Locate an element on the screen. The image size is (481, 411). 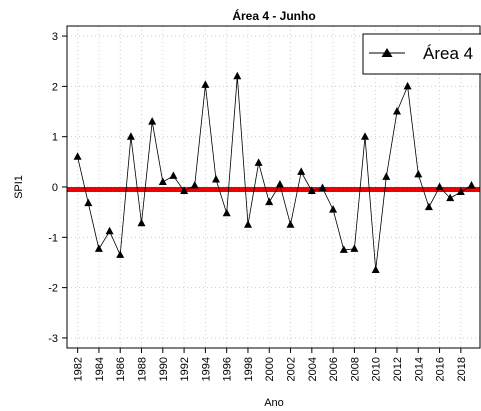
x-tick-label: 2006 is located at coordinates (334, 369).